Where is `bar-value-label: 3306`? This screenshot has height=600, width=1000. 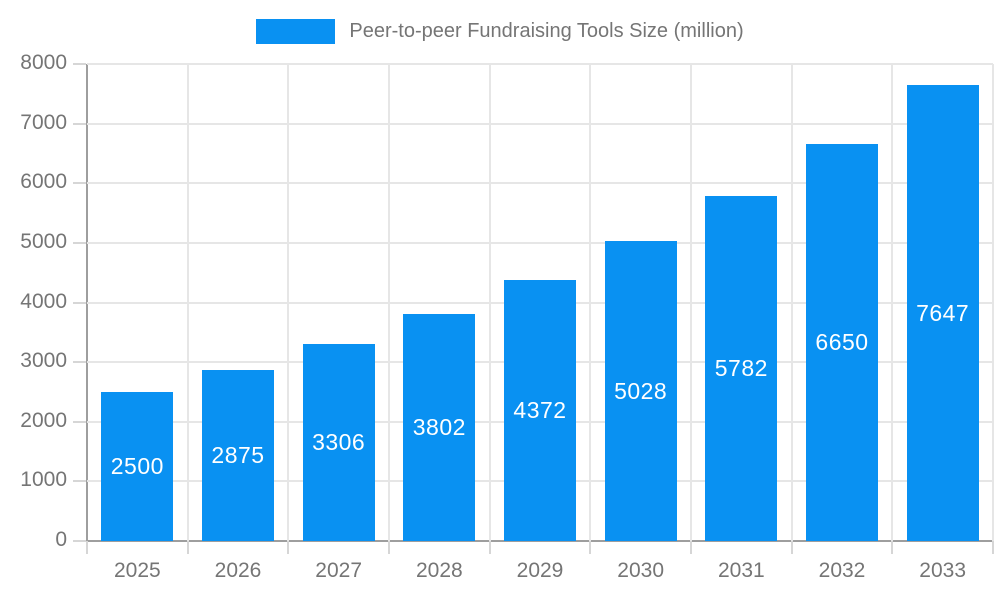 bar-value-label: 3306 is located at coordinates (339, 441).